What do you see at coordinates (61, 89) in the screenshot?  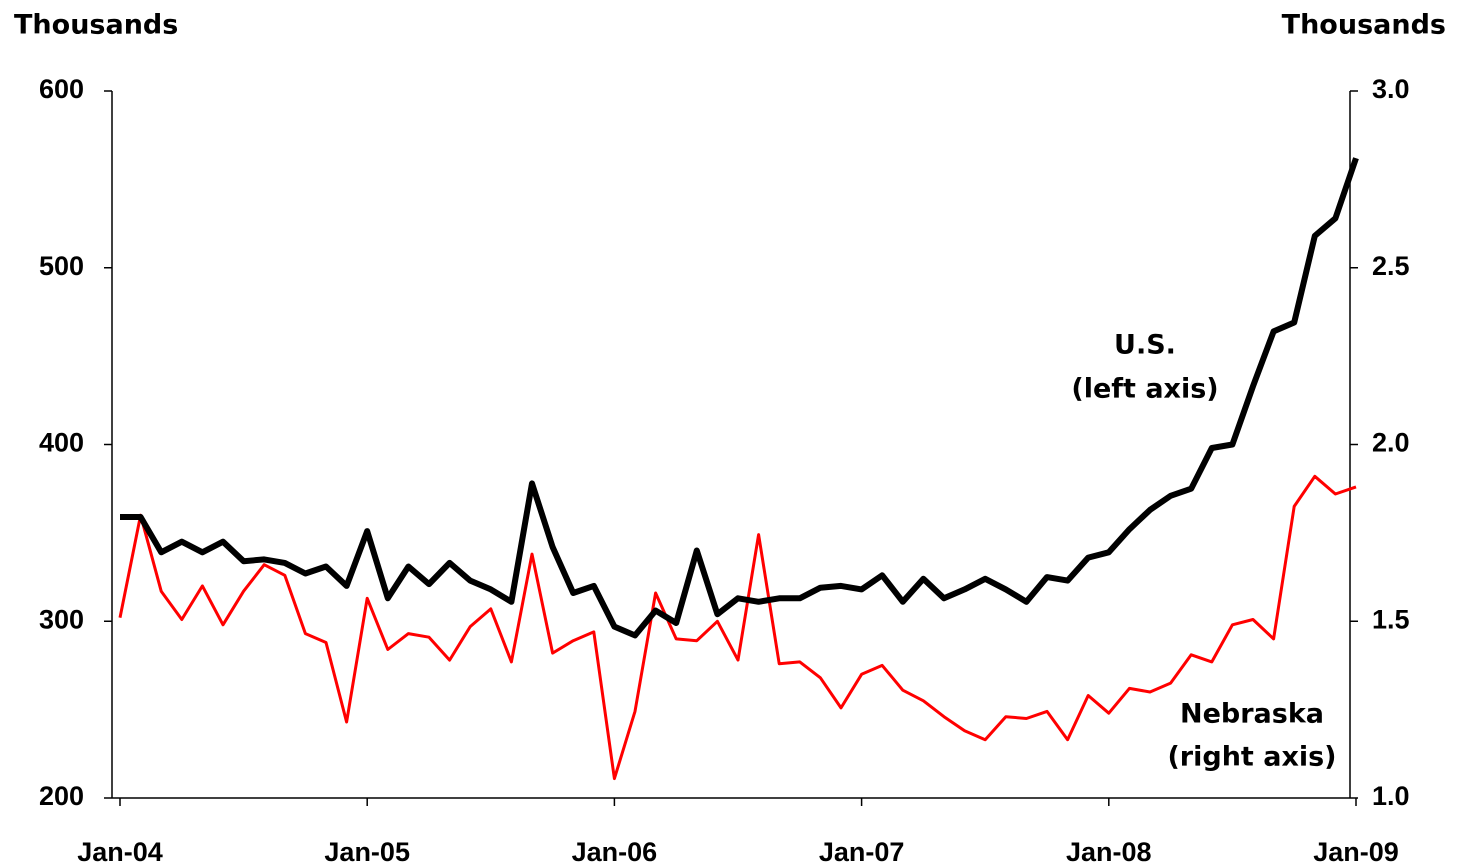 I see `y-tick-label: 600` at bounding box center [61, 89].